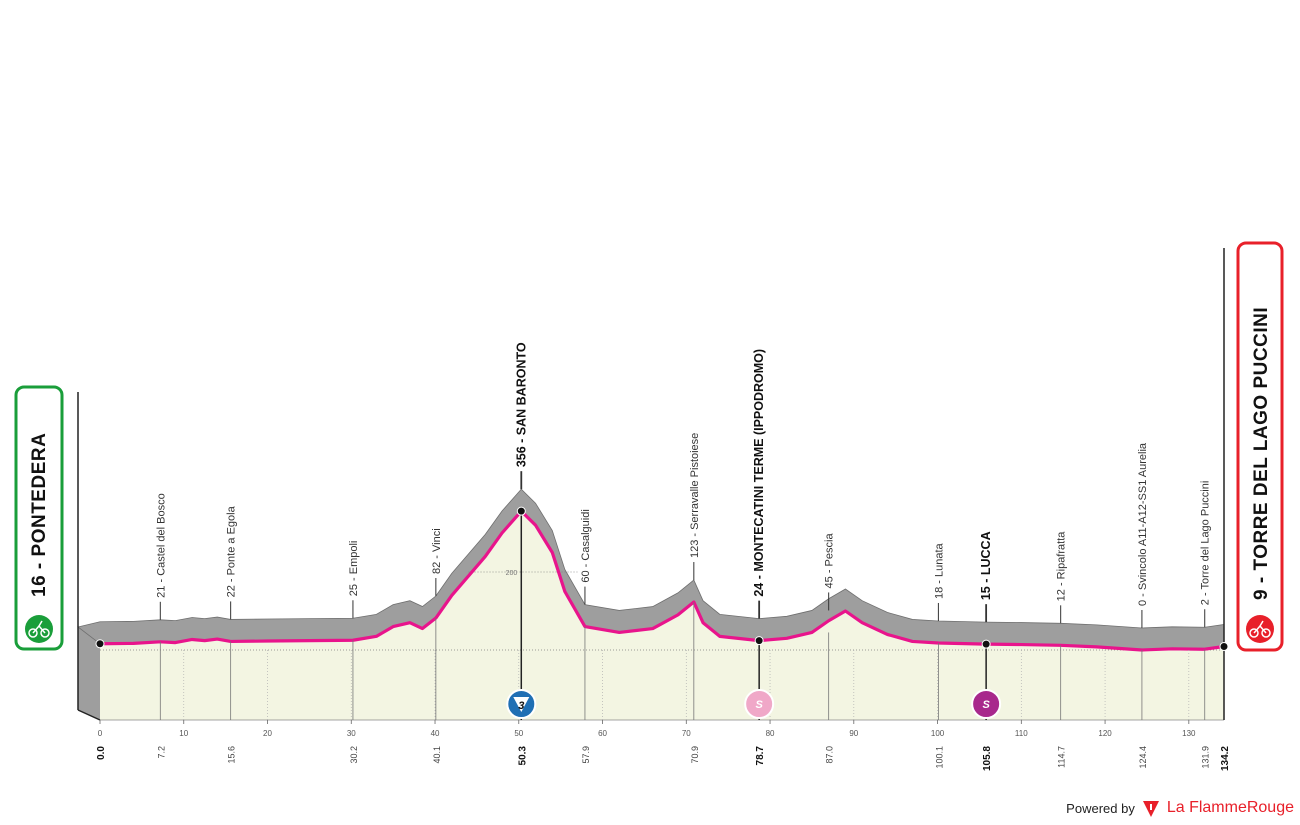  What do you see at coordinates (89, 715) in the screenshot?
I see `profile-base-edge` at bounding box center [89, 715].